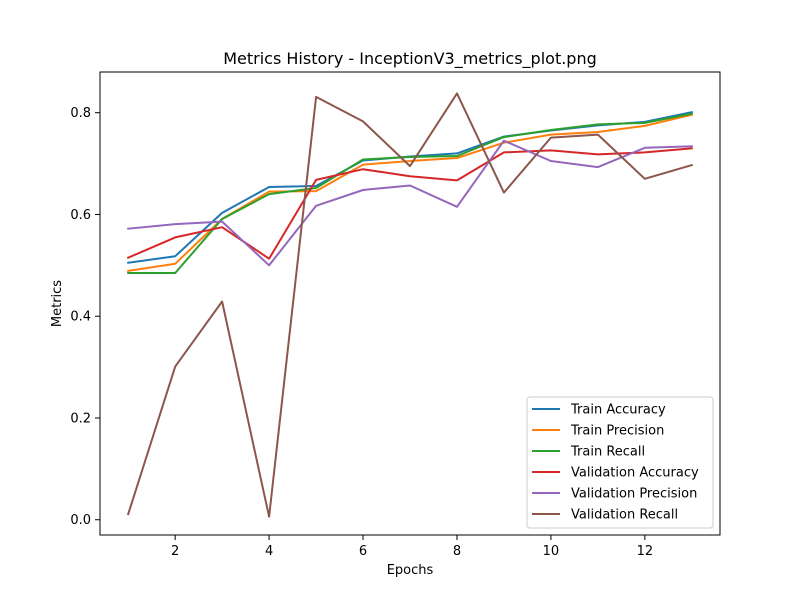 Image resolution: width=800 pixels, height=600 pixels. Describe the element at coordinates (618, 410) in the screenshot. I see `legend-label-0: Train Accuracy` at that location.